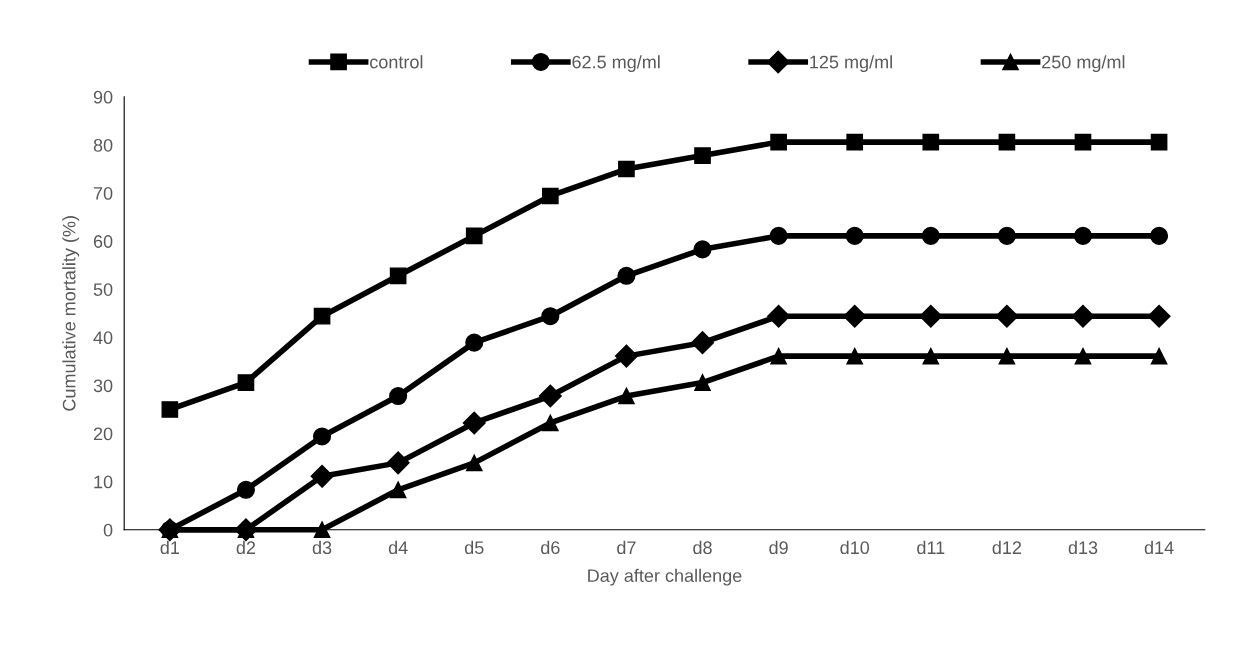 This screenshot has width=1242, height=646. Describe the element at coordinates (246, 547) in the screenshot. I see `x-tick-label: d2` at that location.